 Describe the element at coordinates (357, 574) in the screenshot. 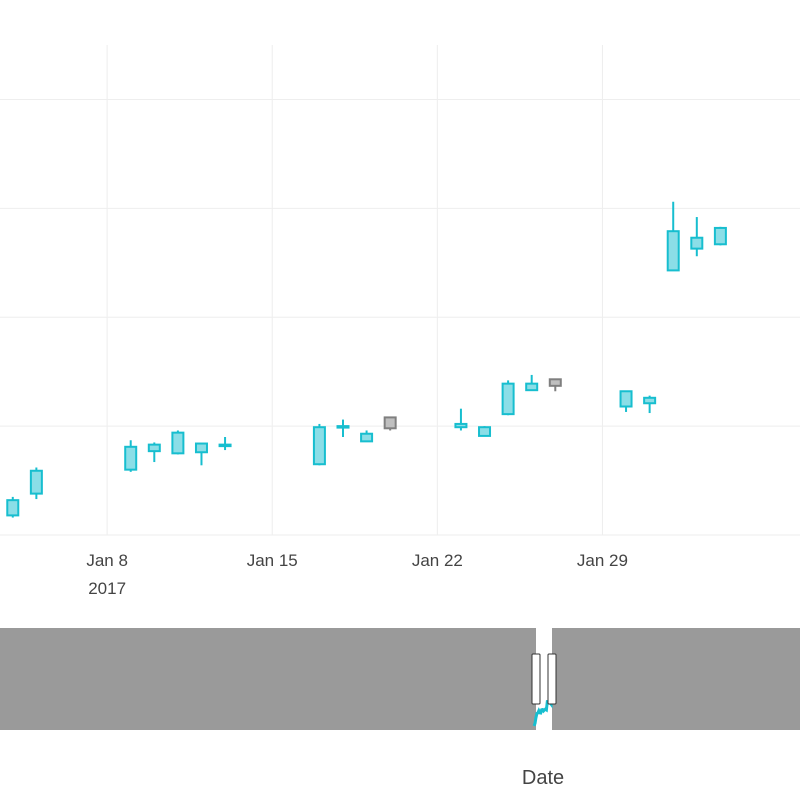

I see `x-axis-ticks: Jan 8 2017 Jan 15 Jan 22 Jan 29` at that location.